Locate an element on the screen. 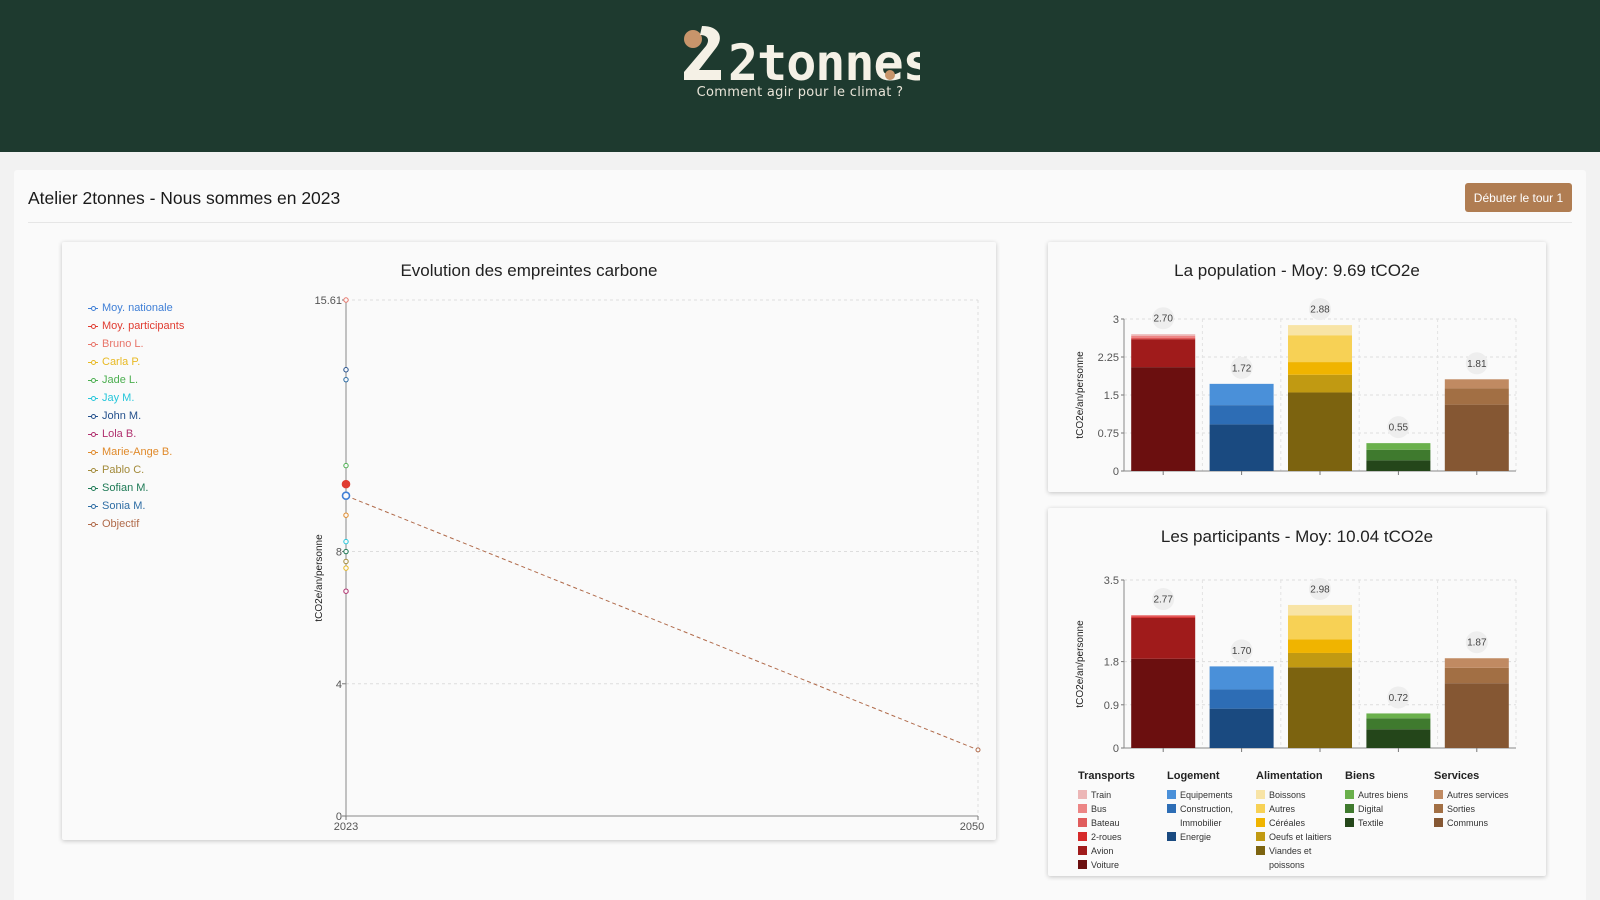  legend-label: Avion is located at coordinates (1102, 851).